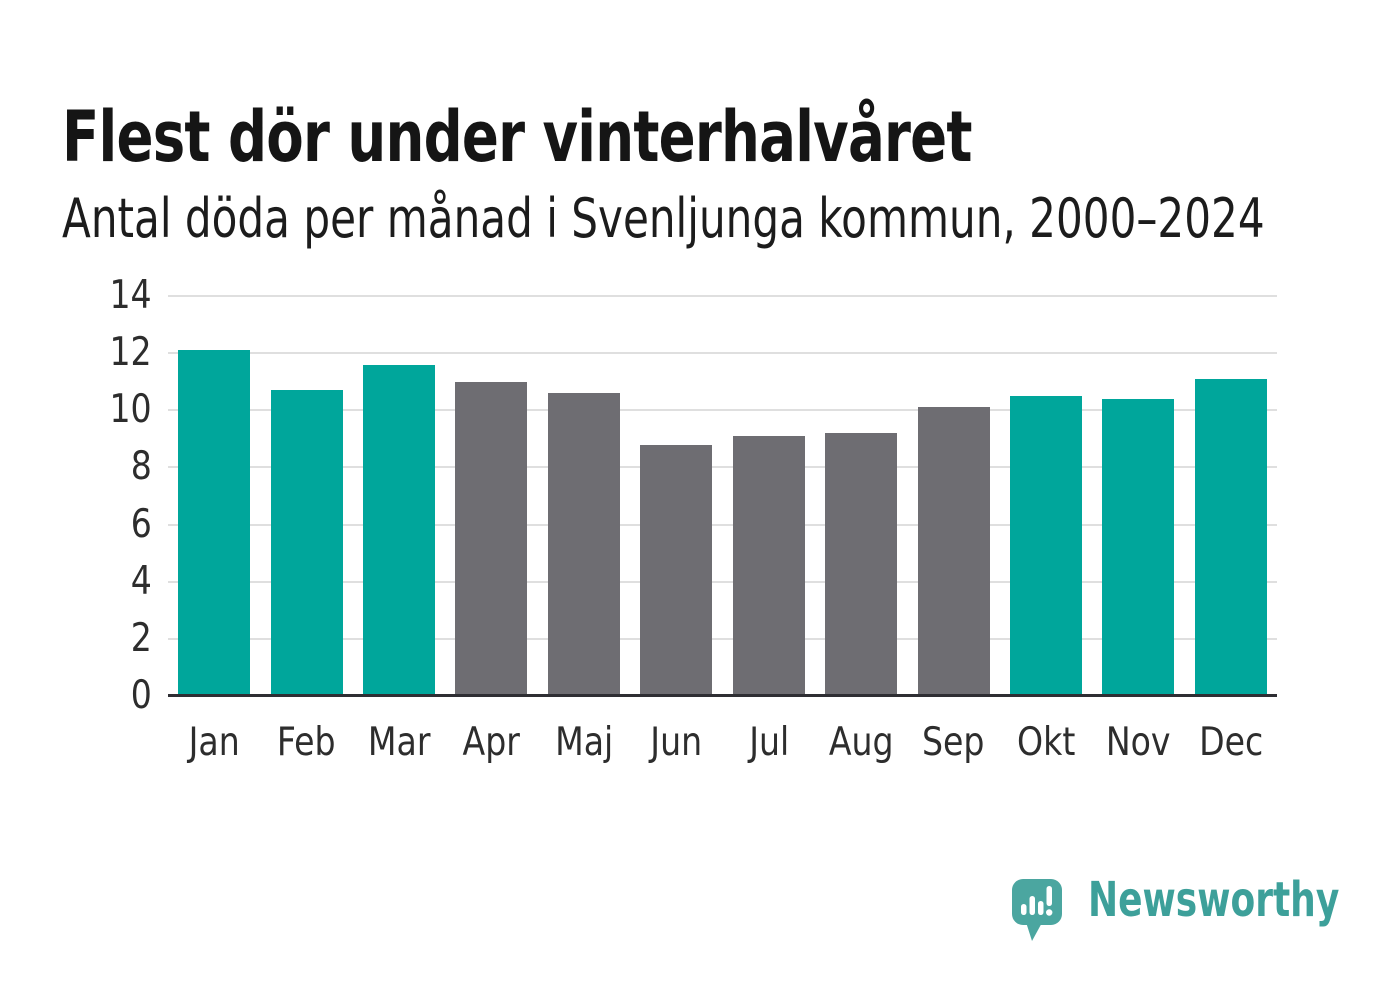  Describe the element at coordinates (768, 742) in the screenshot. I see `x-label-jul: Jul` at that location.